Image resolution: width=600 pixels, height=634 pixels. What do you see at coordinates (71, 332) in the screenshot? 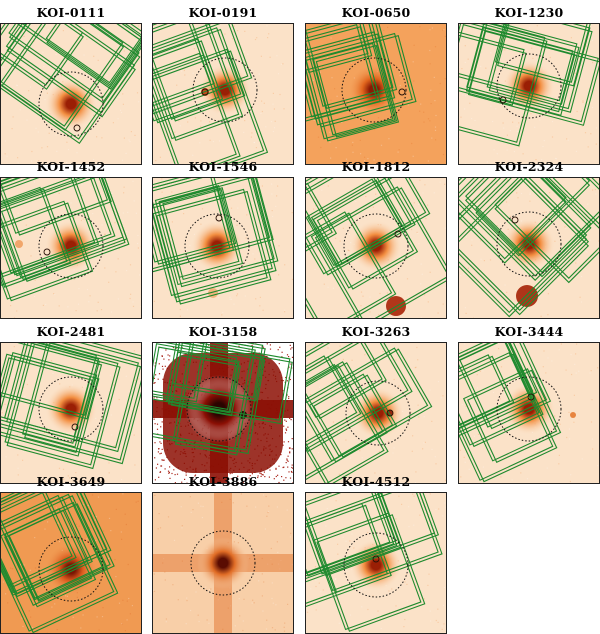
I see `panel-title: KOI-2481` at bounding box center [71, 332].